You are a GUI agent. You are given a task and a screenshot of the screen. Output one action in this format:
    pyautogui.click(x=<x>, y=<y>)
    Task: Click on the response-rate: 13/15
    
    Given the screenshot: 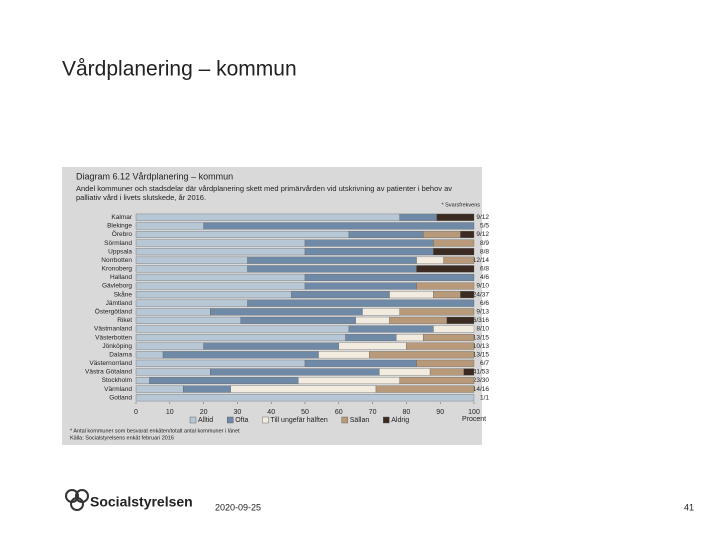 What is the action you would take?
    pyautogui.click(x=481, y=337)
    